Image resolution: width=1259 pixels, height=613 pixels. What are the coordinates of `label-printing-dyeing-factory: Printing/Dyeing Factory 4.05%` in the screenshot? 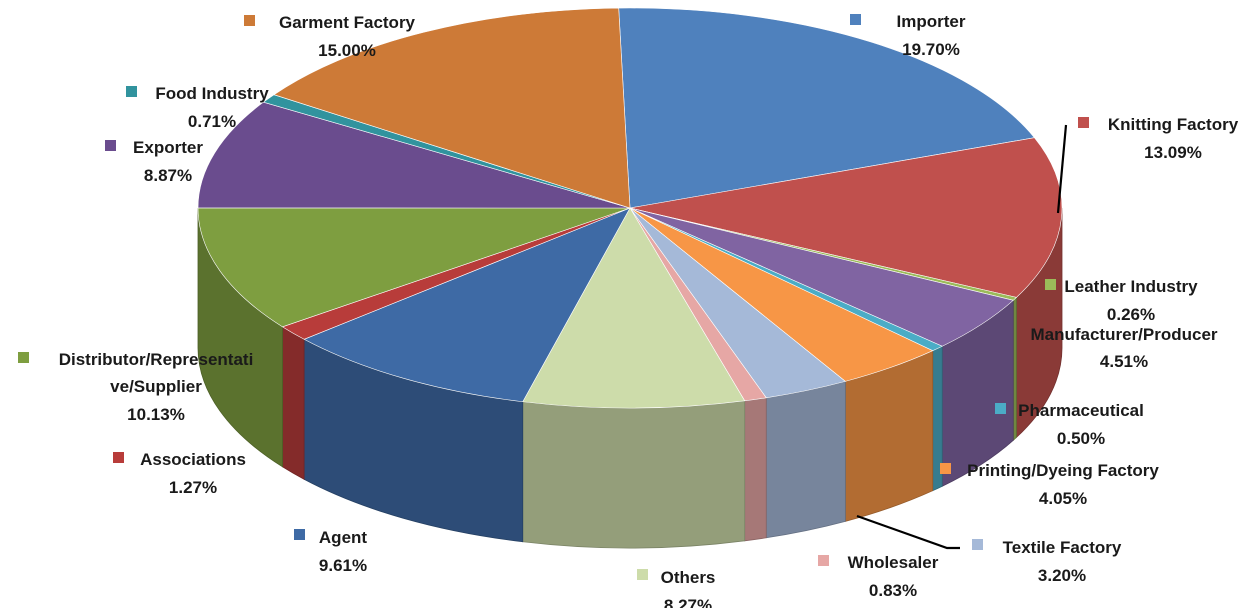 It's located at (1049, 484).